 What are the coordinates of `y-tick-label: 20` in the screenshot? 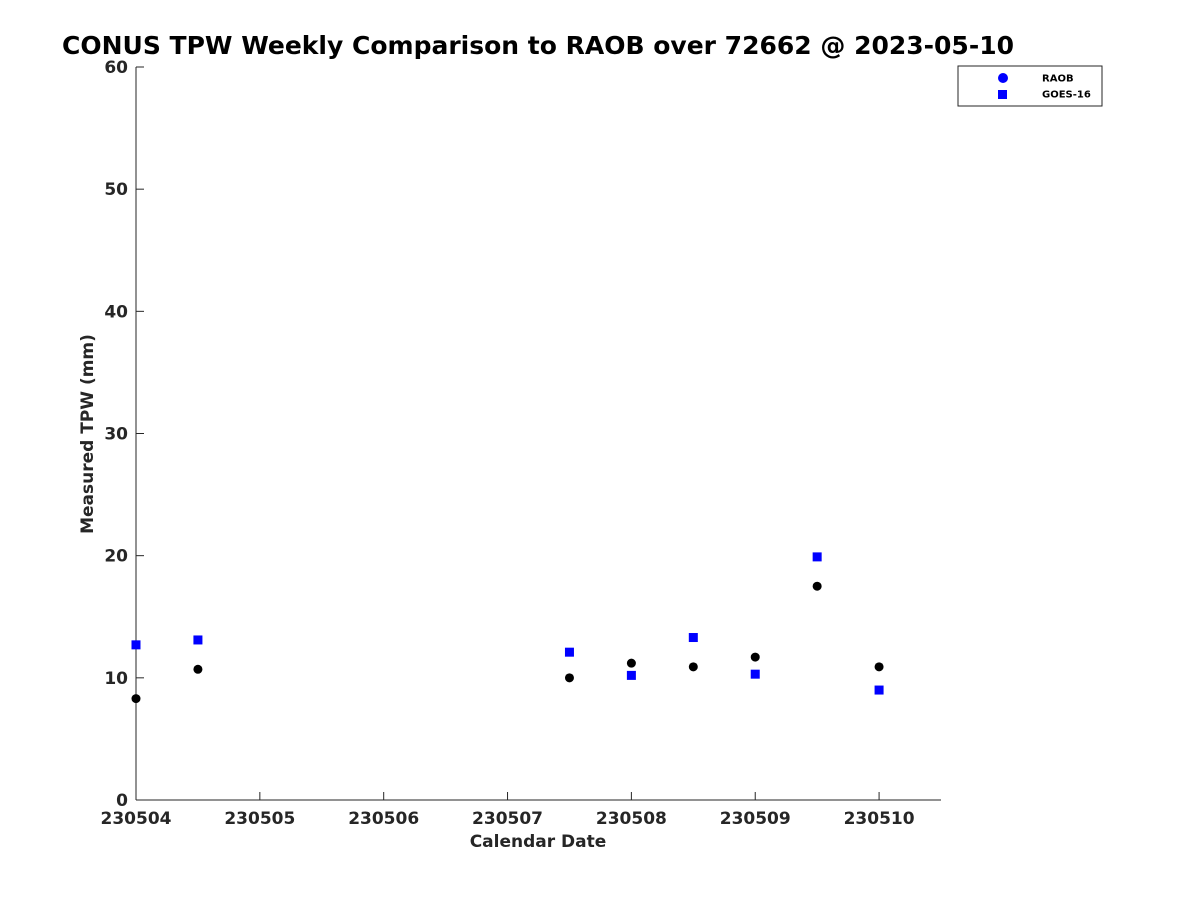 It's located at (116, 557).